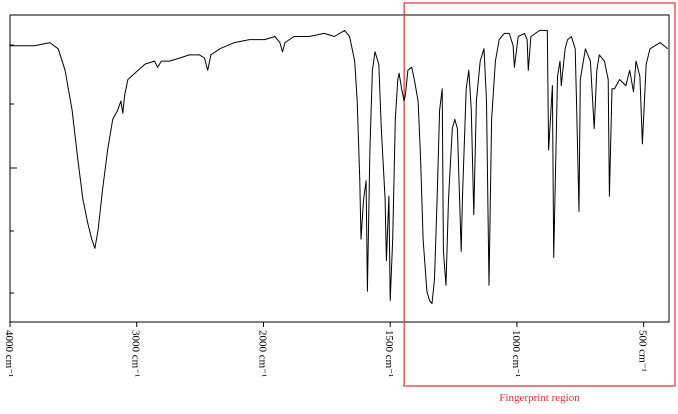 This screenshot has height=414, width=678. I want to click on x-tick-label: 4000 cm⁻¹, so click(9, 353).